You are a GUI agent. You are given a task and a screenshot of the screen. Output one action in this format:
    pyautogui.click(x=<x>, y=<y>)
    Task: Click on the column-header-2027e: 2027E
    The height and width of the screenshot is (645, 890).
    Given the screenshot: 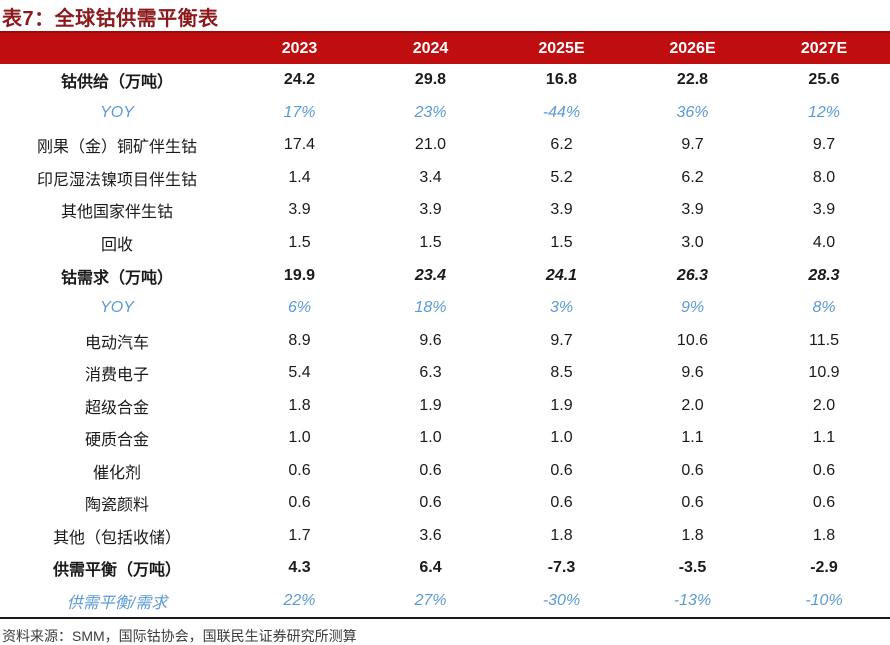 What is the action you would take?
    pyautogui.click(x=824, y=48)
    